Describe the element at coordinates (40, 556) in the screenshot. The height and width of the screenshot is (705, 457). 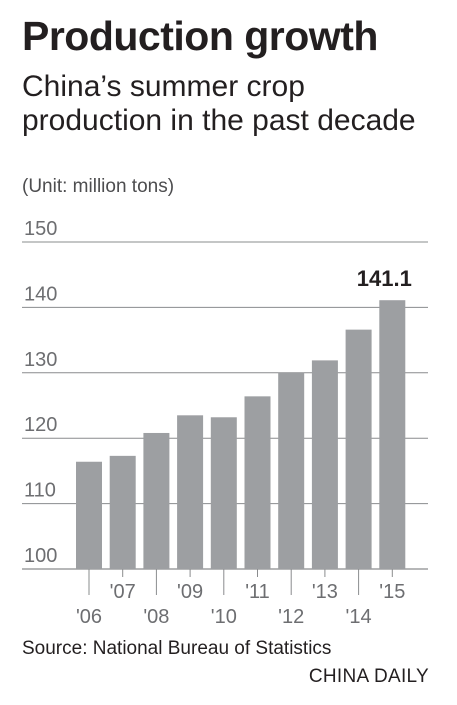
I see `y-tick-label: 100` at that location.